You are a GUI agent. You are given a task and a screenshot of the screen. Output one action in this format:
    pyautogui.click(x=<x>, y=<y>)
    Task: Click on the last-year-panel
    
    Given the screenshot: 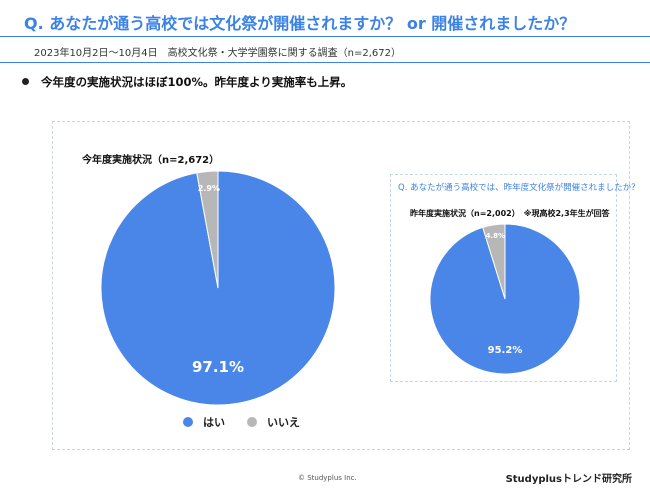 What is the action you would take?
    pyautogui.click(x=503, y=278)
    